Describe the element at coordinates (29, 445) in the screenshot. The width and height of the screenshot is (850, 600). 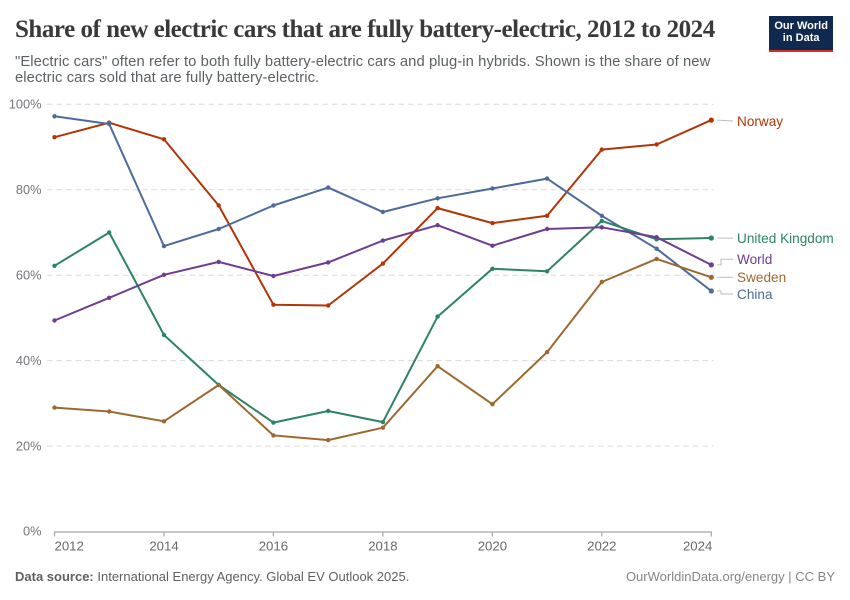
I see `svg-text: 20%` at that location.